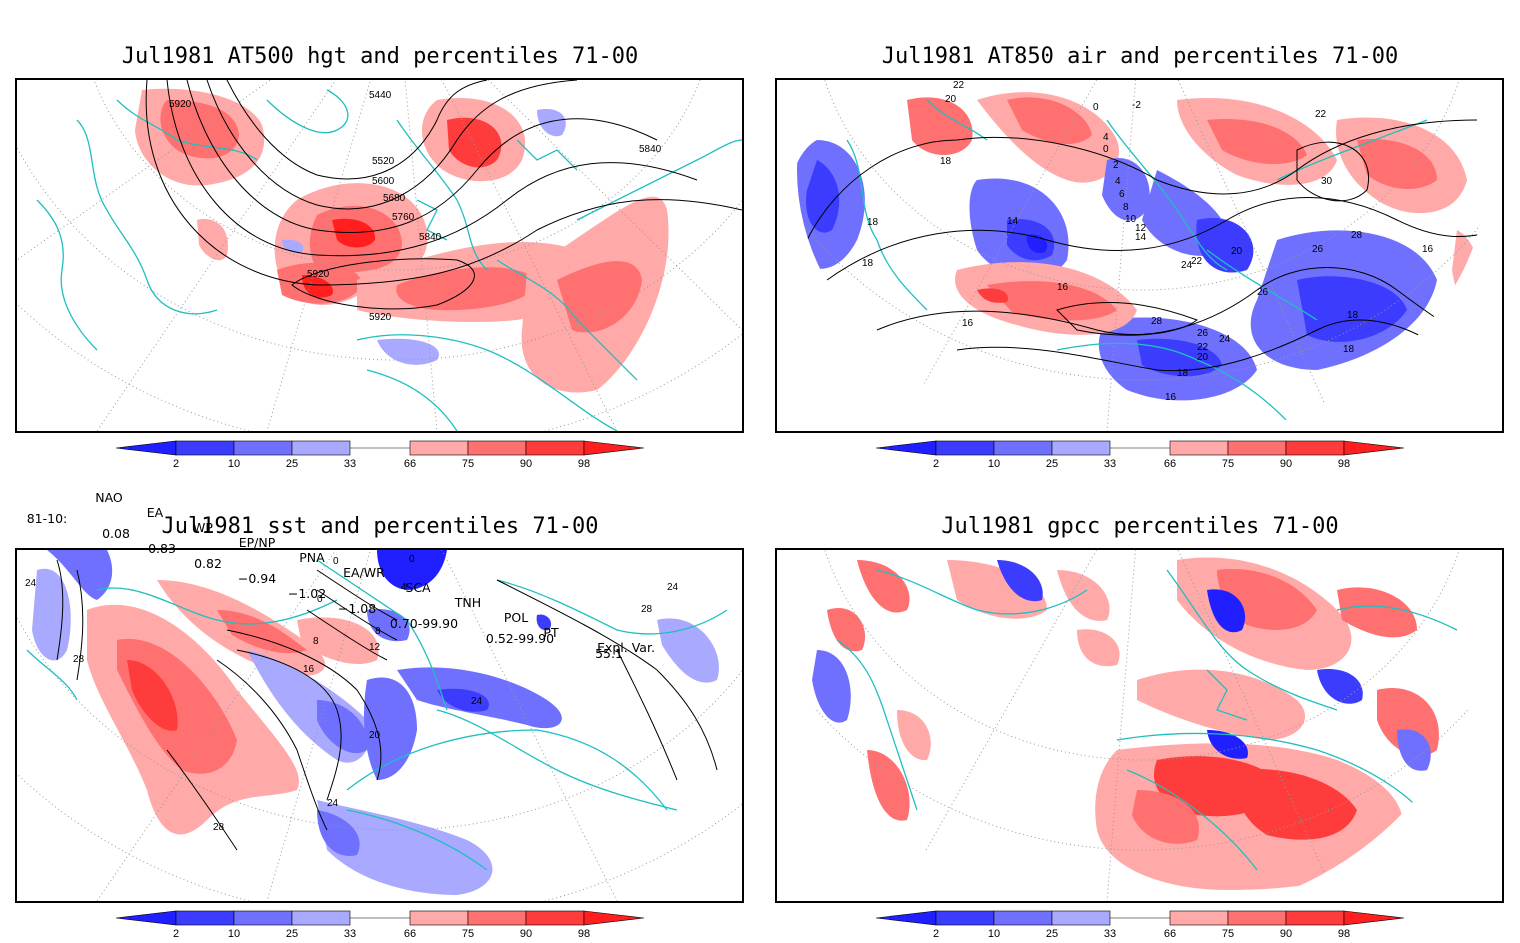 This screenshot has height=943, width=1520. Describe the element at coordinates (307, 593) in the screenshot. I see `index-value: −1.02` at that location.